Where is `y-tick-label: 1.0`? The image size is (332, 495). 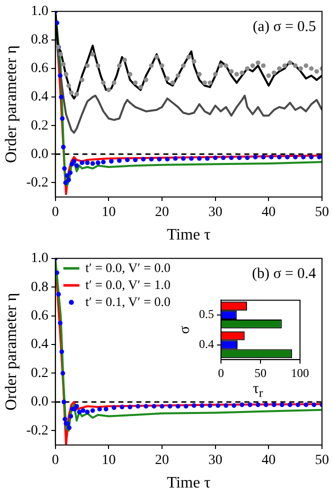 y-tick-label: 1.0 is located at coordinates (39, 12).